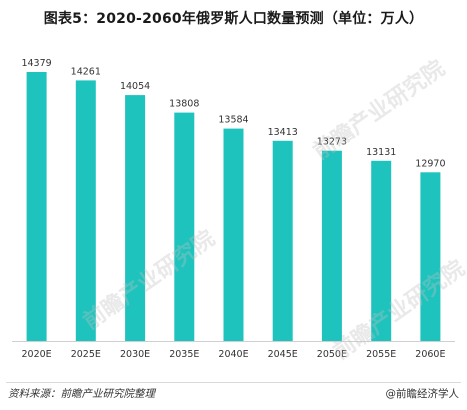 The image size is (467, 410). I want to click on x-tick-label-2020E: 2020E, so click(37, 354).